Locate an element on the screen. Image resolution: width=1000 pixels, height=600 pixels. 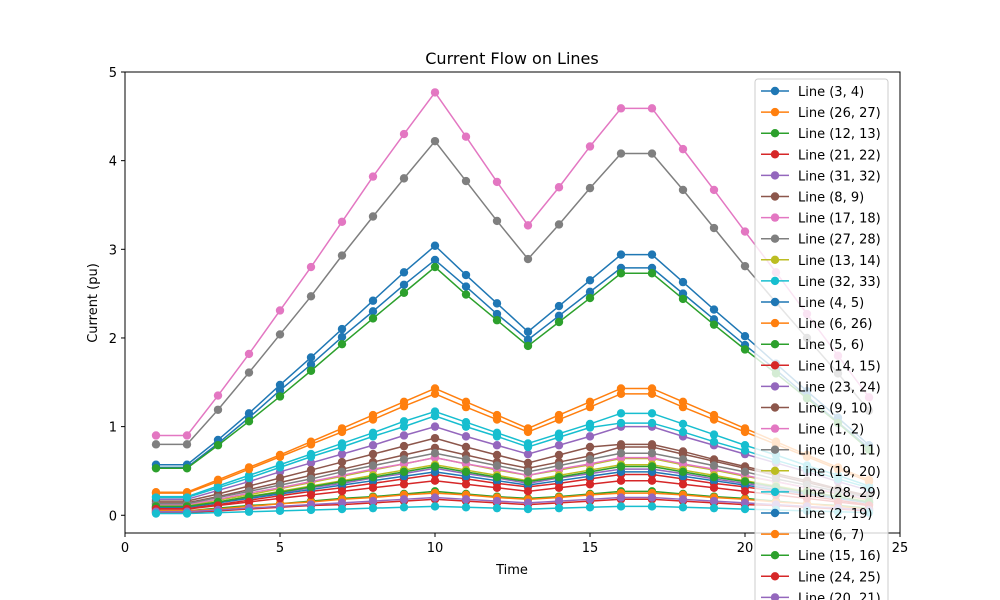
x-tick-label: 15 is located at coordinates (590, 548).